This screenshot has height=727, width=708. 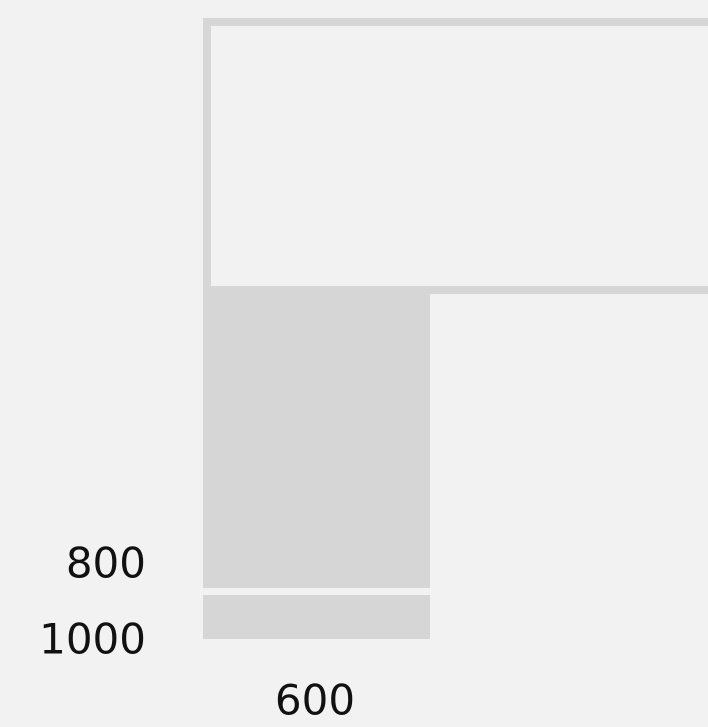 I want to click on label: 1000, so click(x=92, y=639).